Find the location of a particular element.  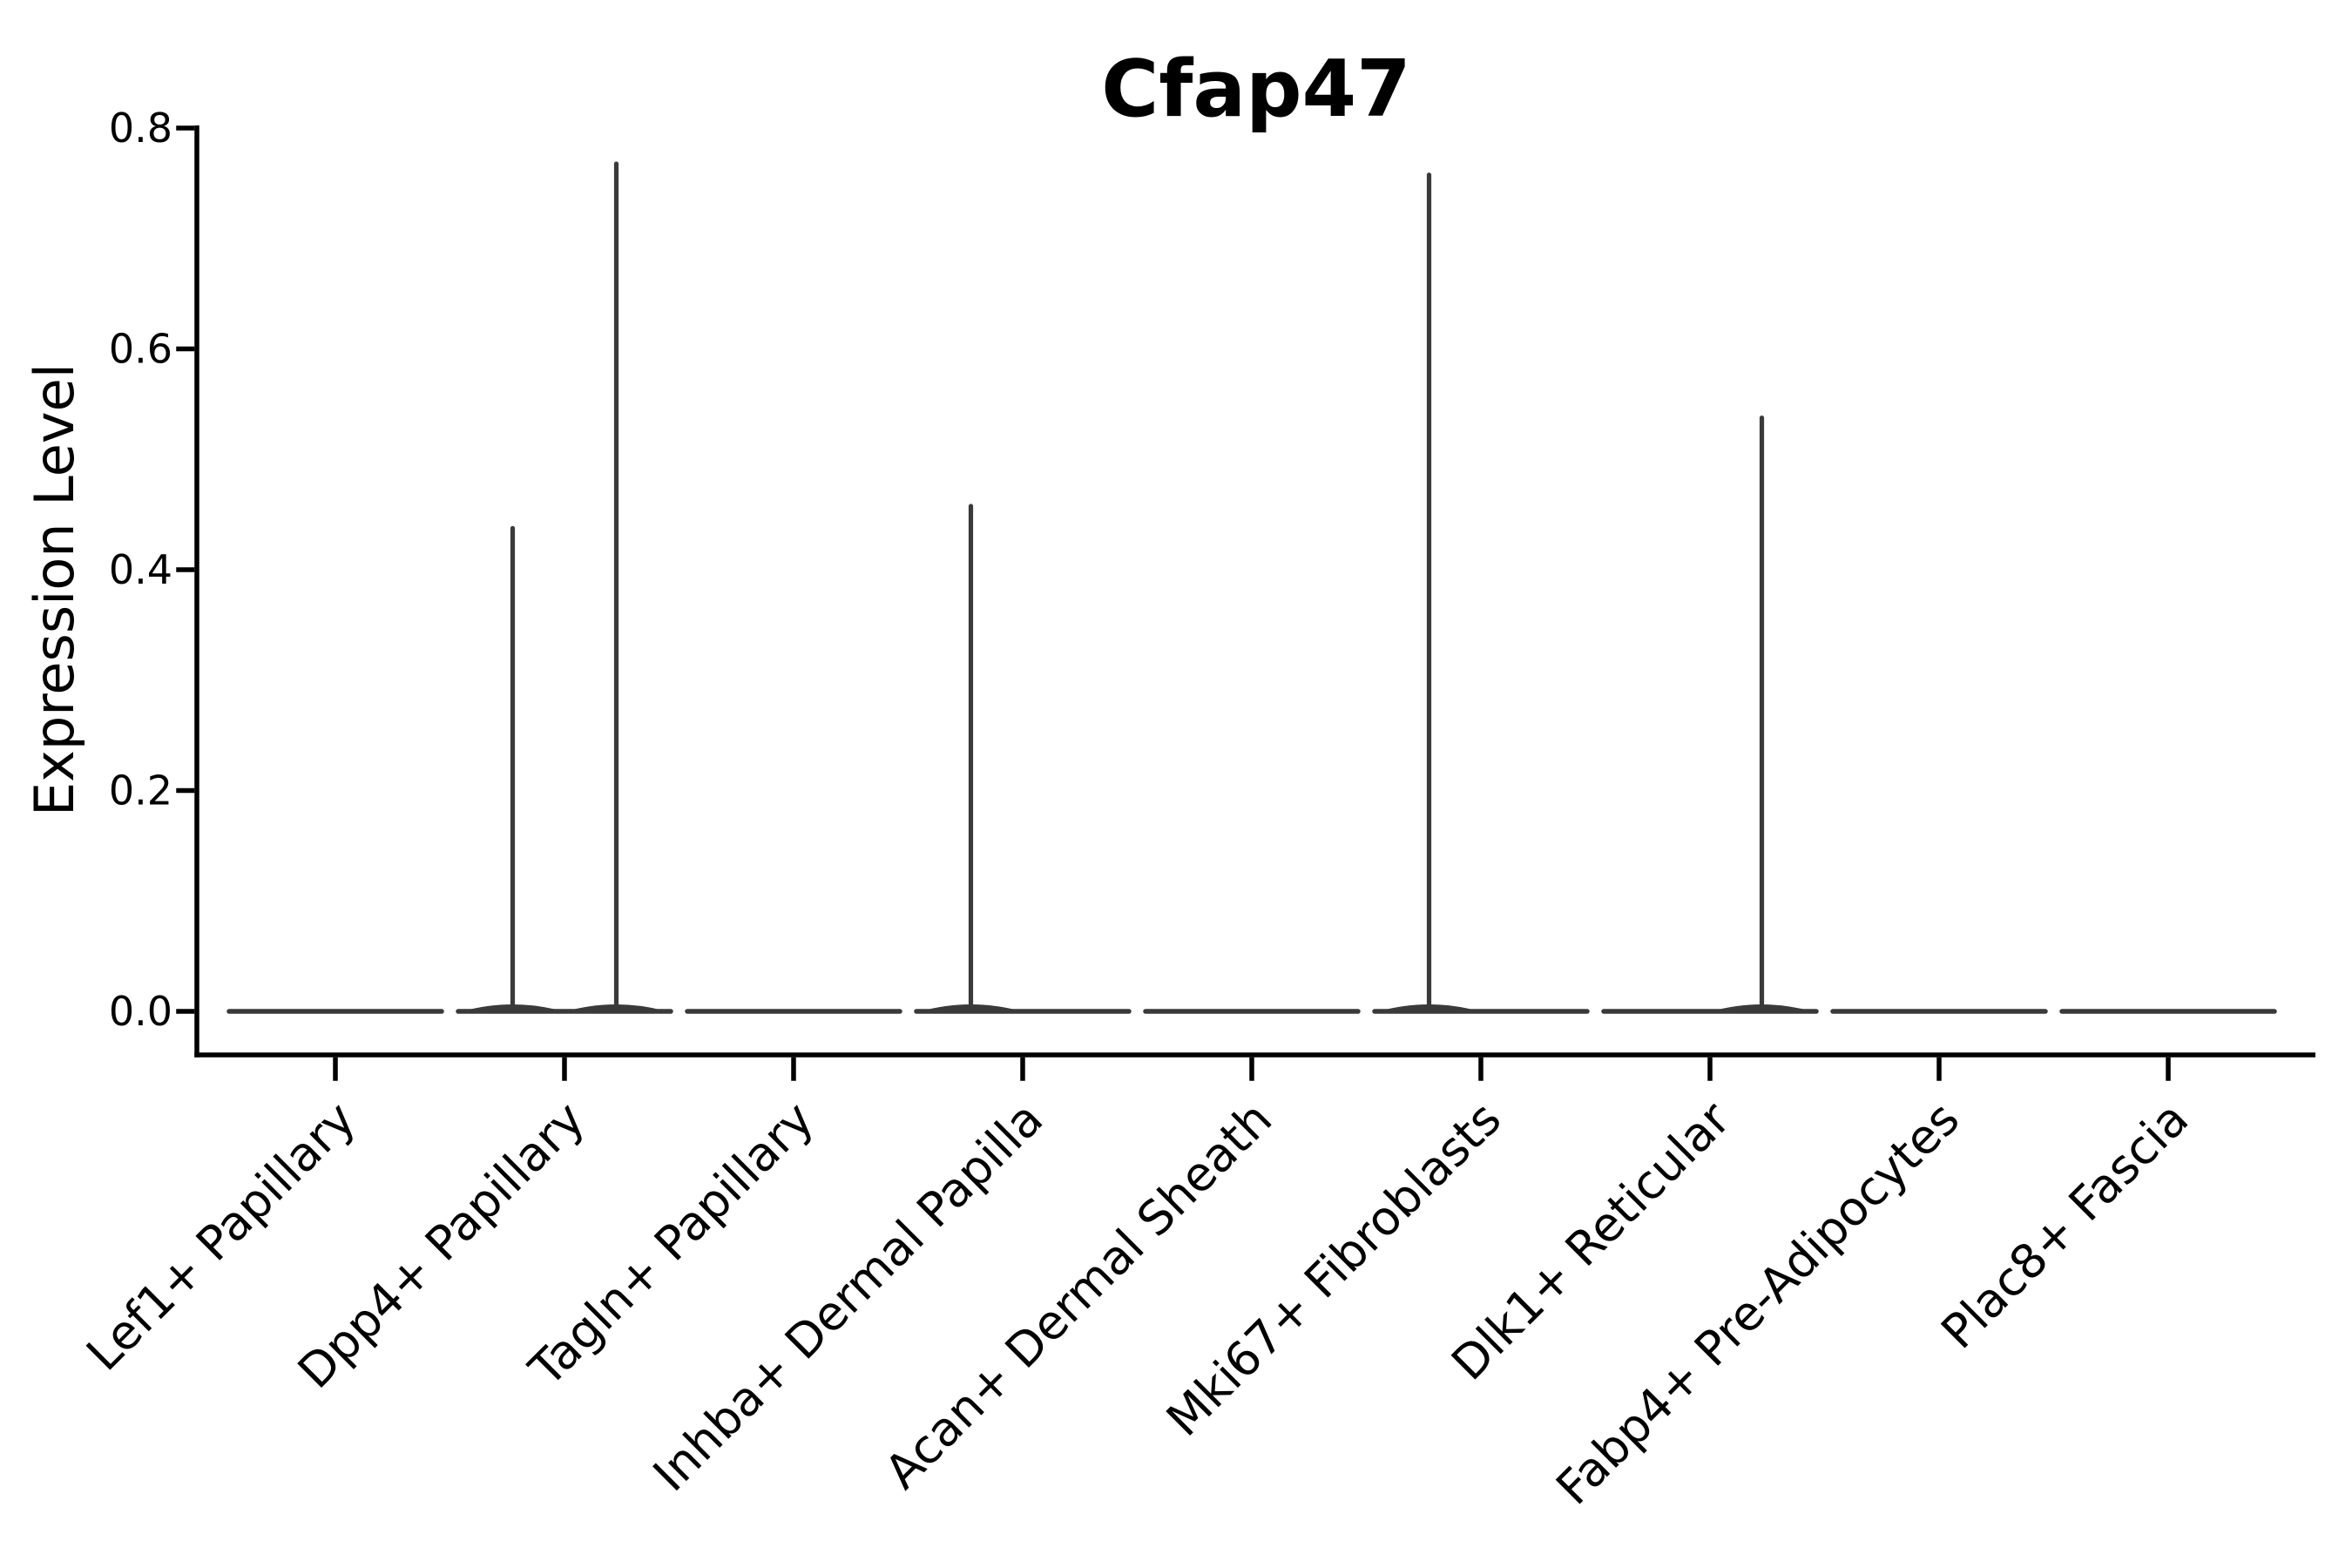

x-tick-label: Inhba+ Dermal Papilla is located at coordinates (848, 1297).